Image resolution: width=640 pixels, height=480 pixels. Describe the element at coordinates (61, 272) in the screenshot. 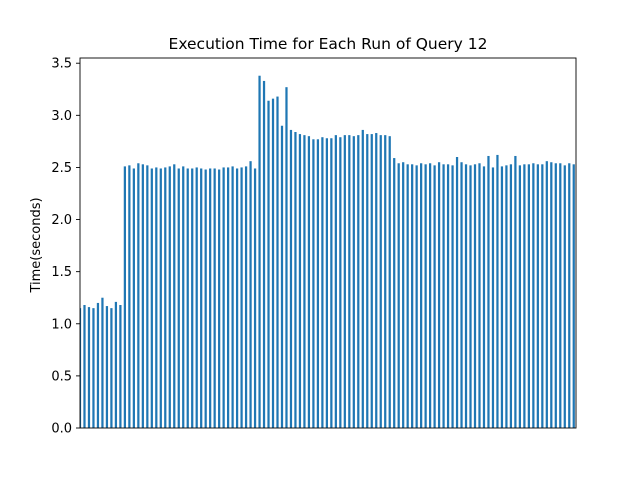

I see `y-tick-label: 1.5` at that location.